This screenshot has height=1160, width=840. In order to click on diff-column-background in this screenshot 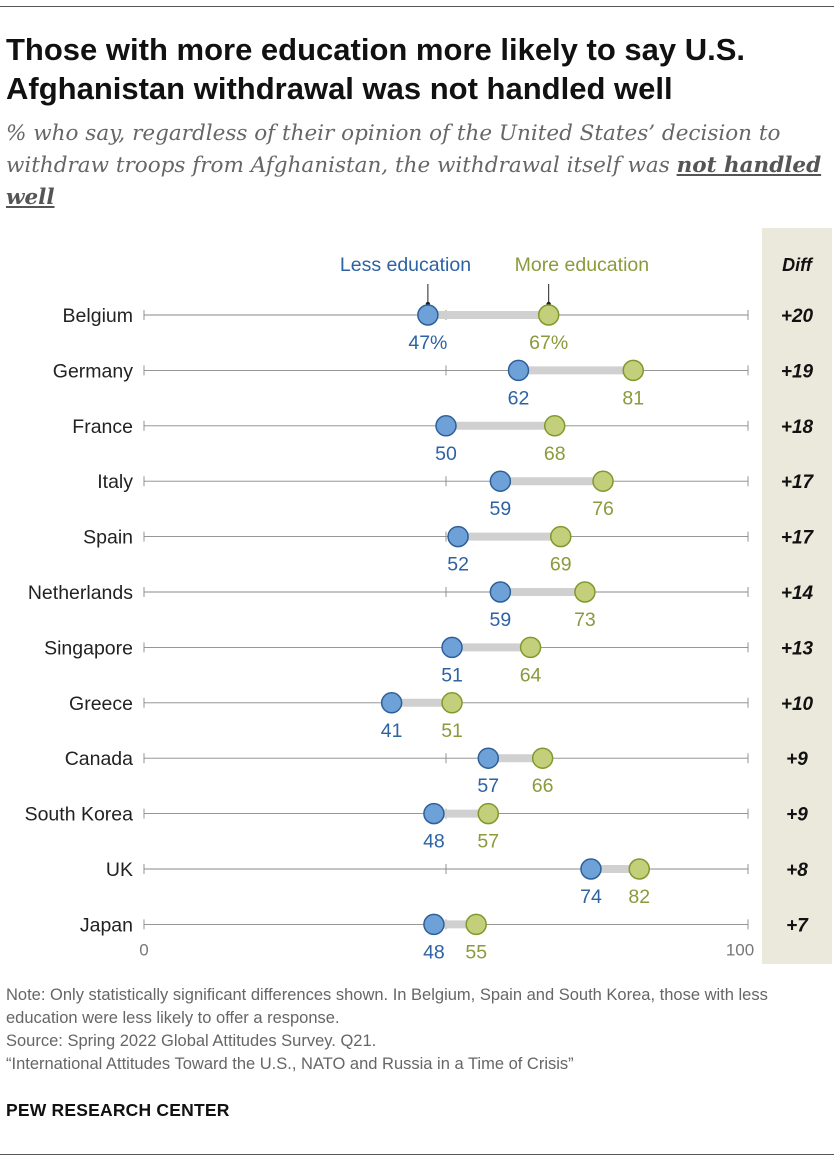, I will do `click(797, 596)`.